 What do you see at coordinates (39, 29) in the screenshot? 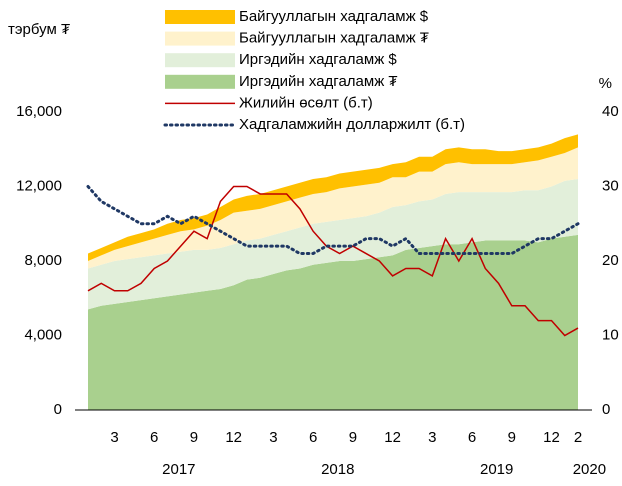
I see `y-axis-label: тэрбум ₮` at bounding box center [39, 29].